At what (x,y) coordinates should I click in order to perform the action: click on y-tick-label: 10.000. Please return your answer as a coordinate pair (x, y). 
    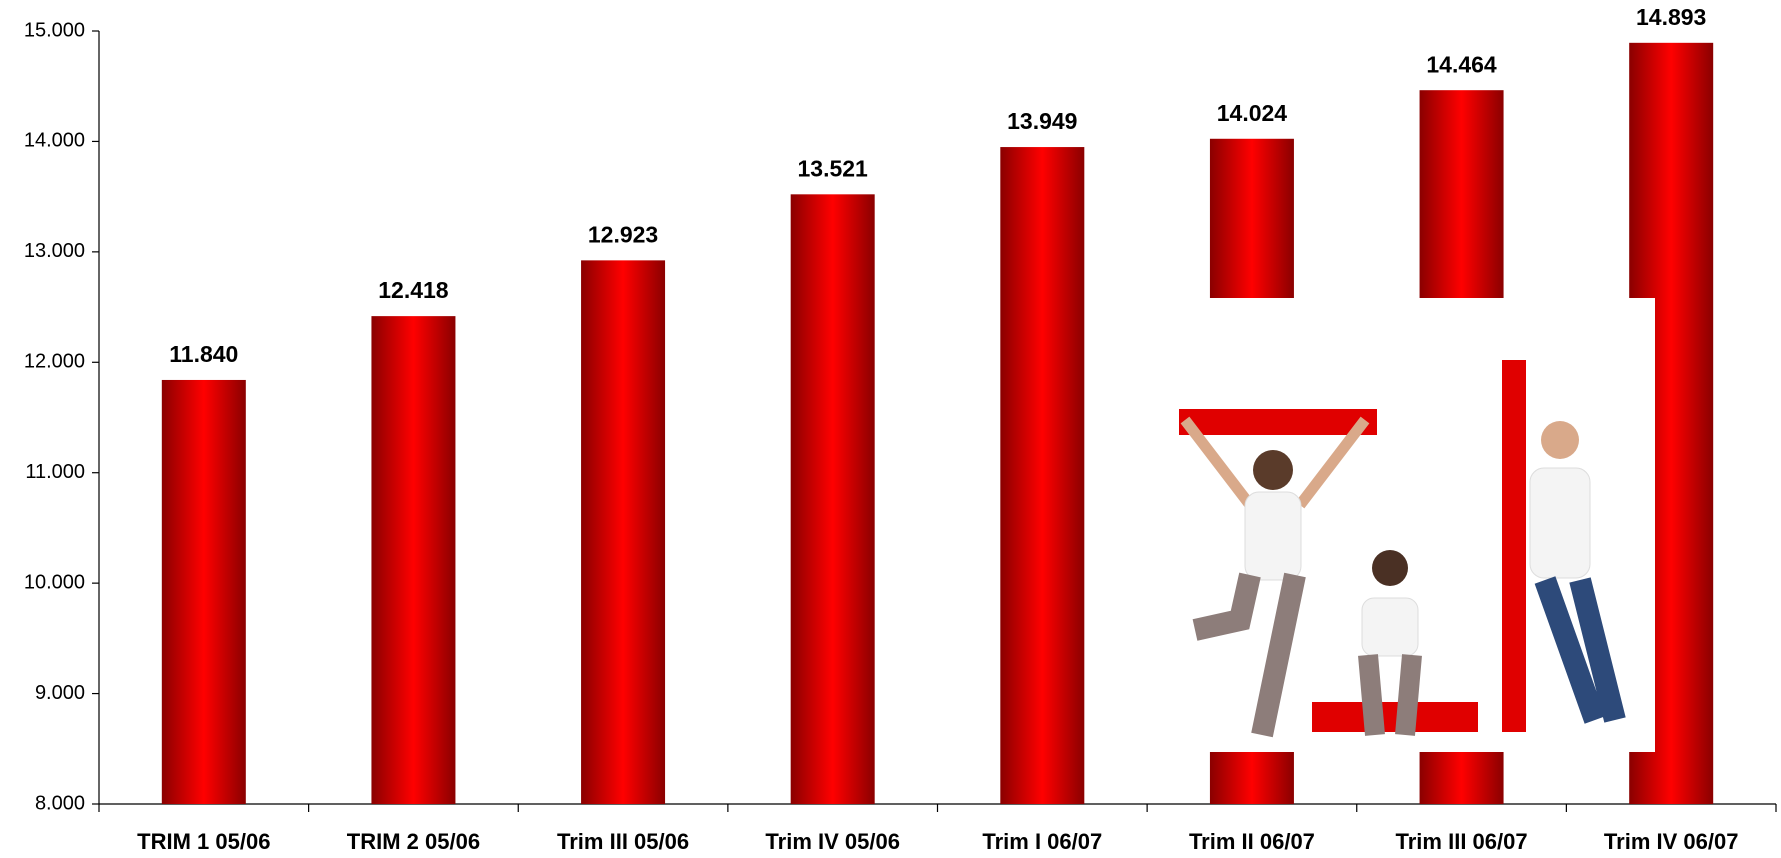
    Looking at the image, I should click on (54, 582).